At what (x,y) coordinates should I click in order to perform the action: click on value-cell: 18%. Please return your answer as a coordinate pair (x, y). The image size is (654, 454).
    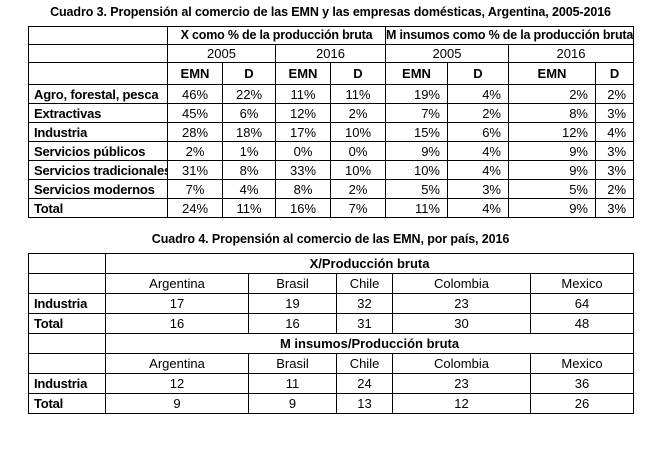
    Looking at the image, I should click on (249, 132).